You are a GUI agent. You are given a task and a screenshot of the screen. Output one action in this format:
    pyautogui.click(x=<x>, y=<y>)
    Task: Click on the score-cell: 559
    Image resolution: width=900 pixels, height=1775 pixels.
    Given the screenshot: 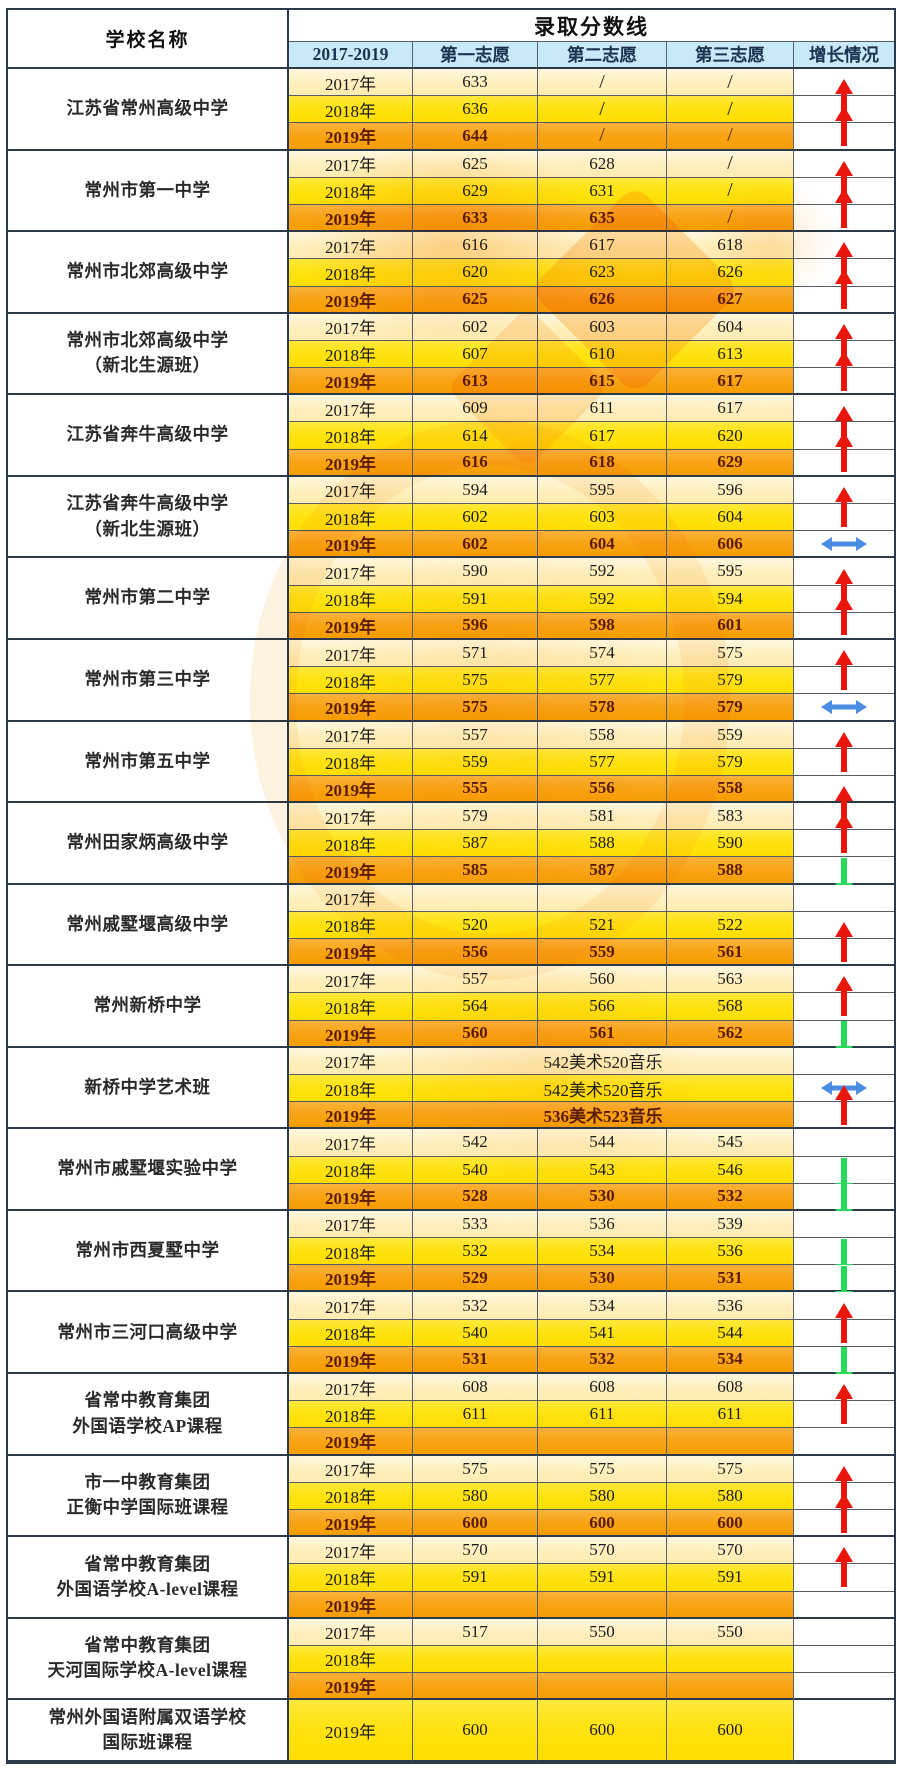 What is the action you would take?
    pyautogui.click(x=602, y=953)
    